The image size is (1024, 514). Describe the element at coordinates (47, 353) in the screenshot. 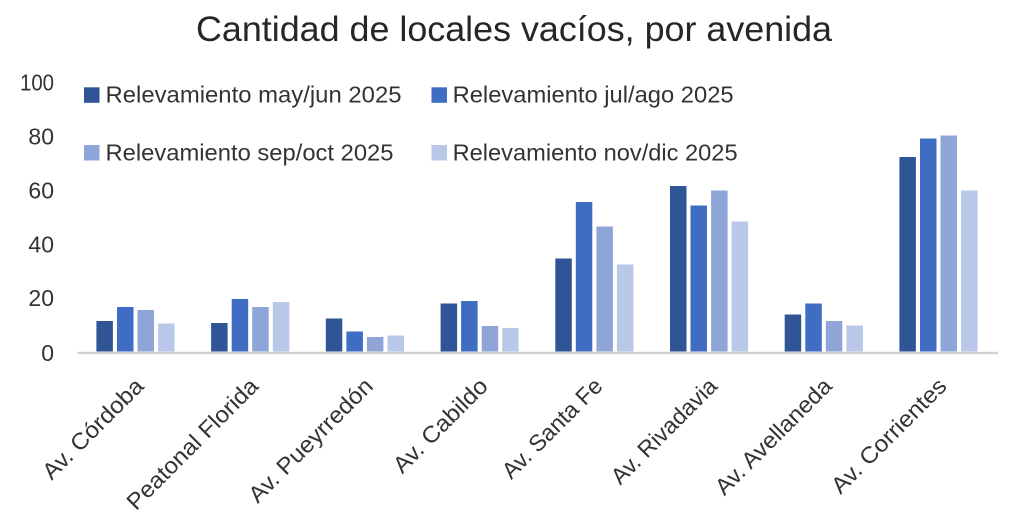

I see `svg-text: 0` at that location.